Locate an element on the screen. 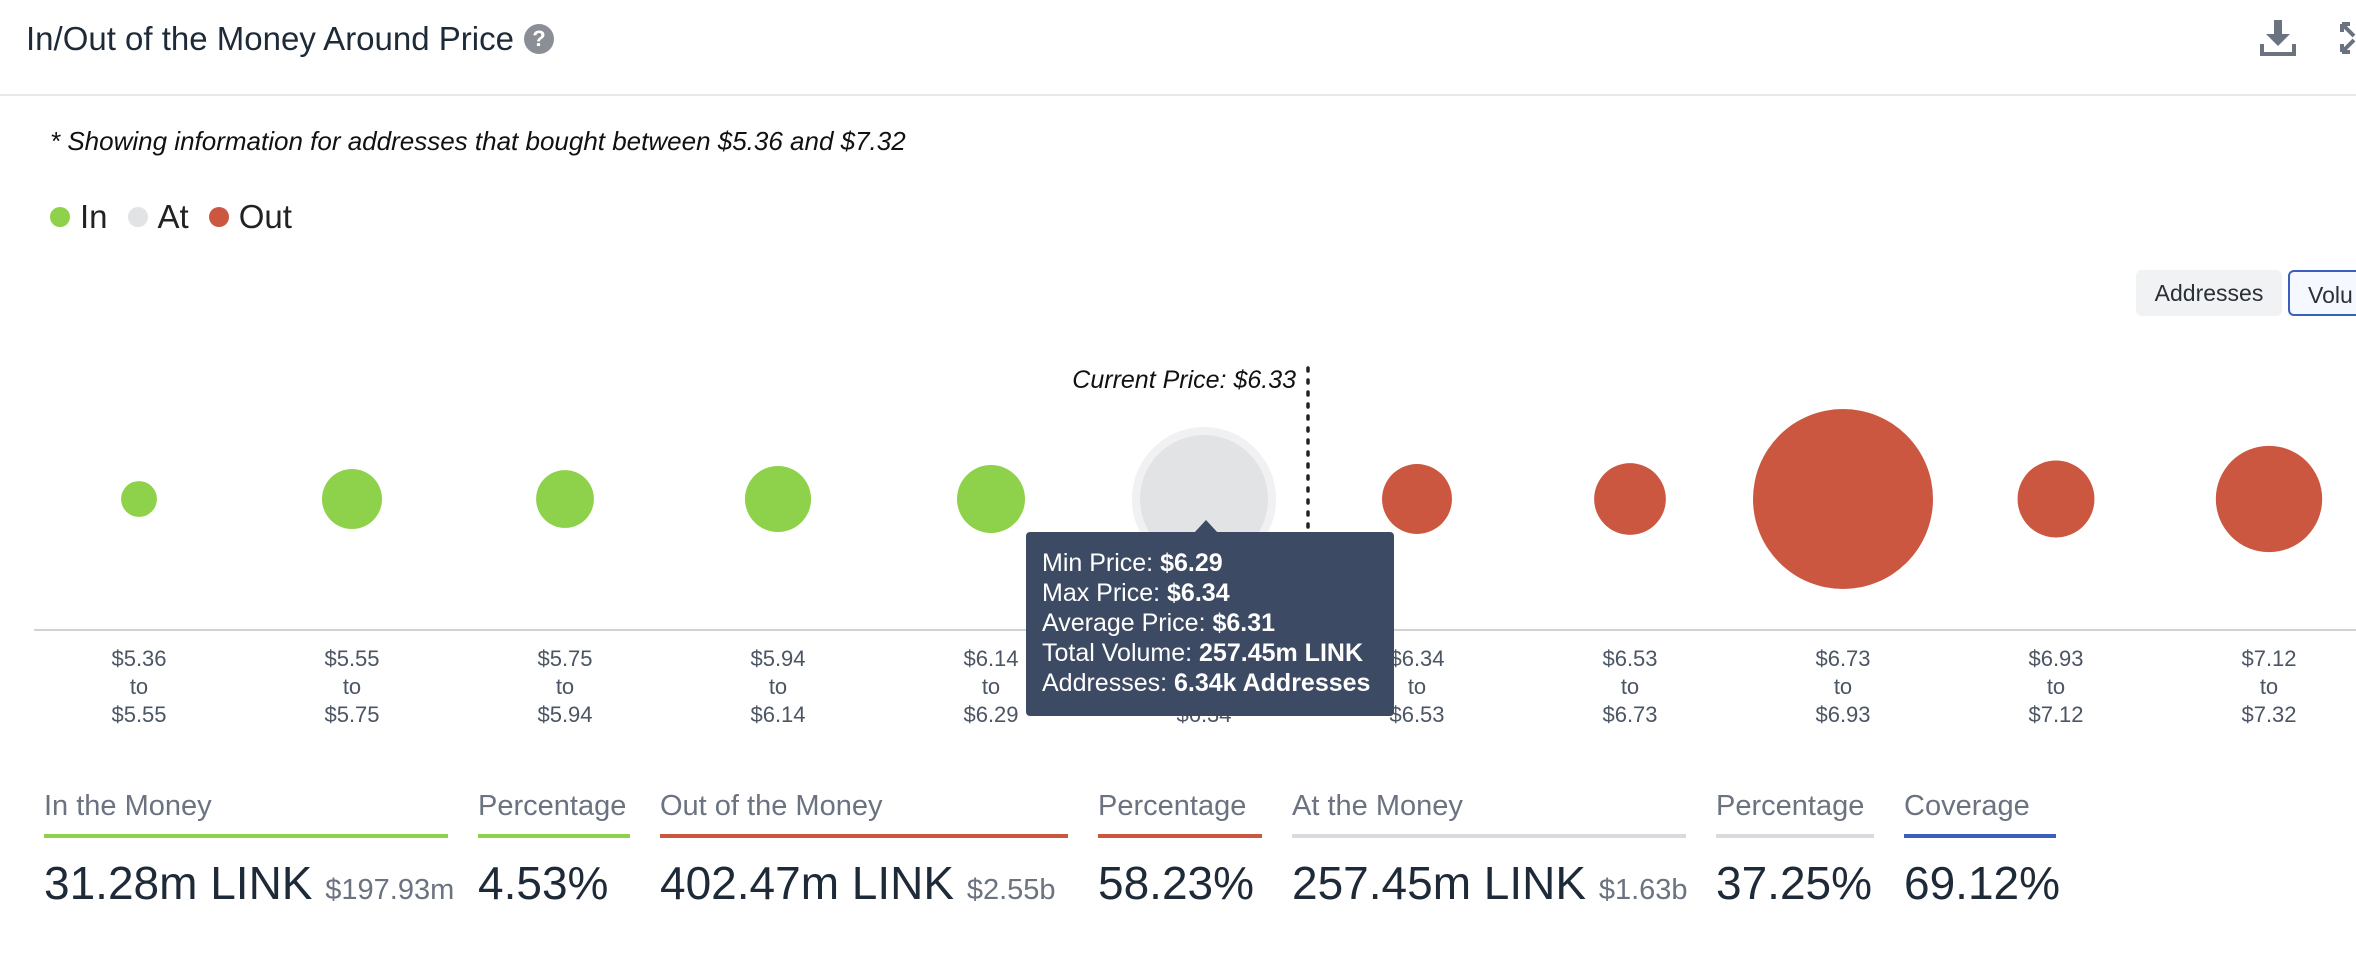 This screenshot has height=966, width=2356. stat-at-the-money: At the Money 257.45m LINK $1.63b is located at coordinates (1490, 850).